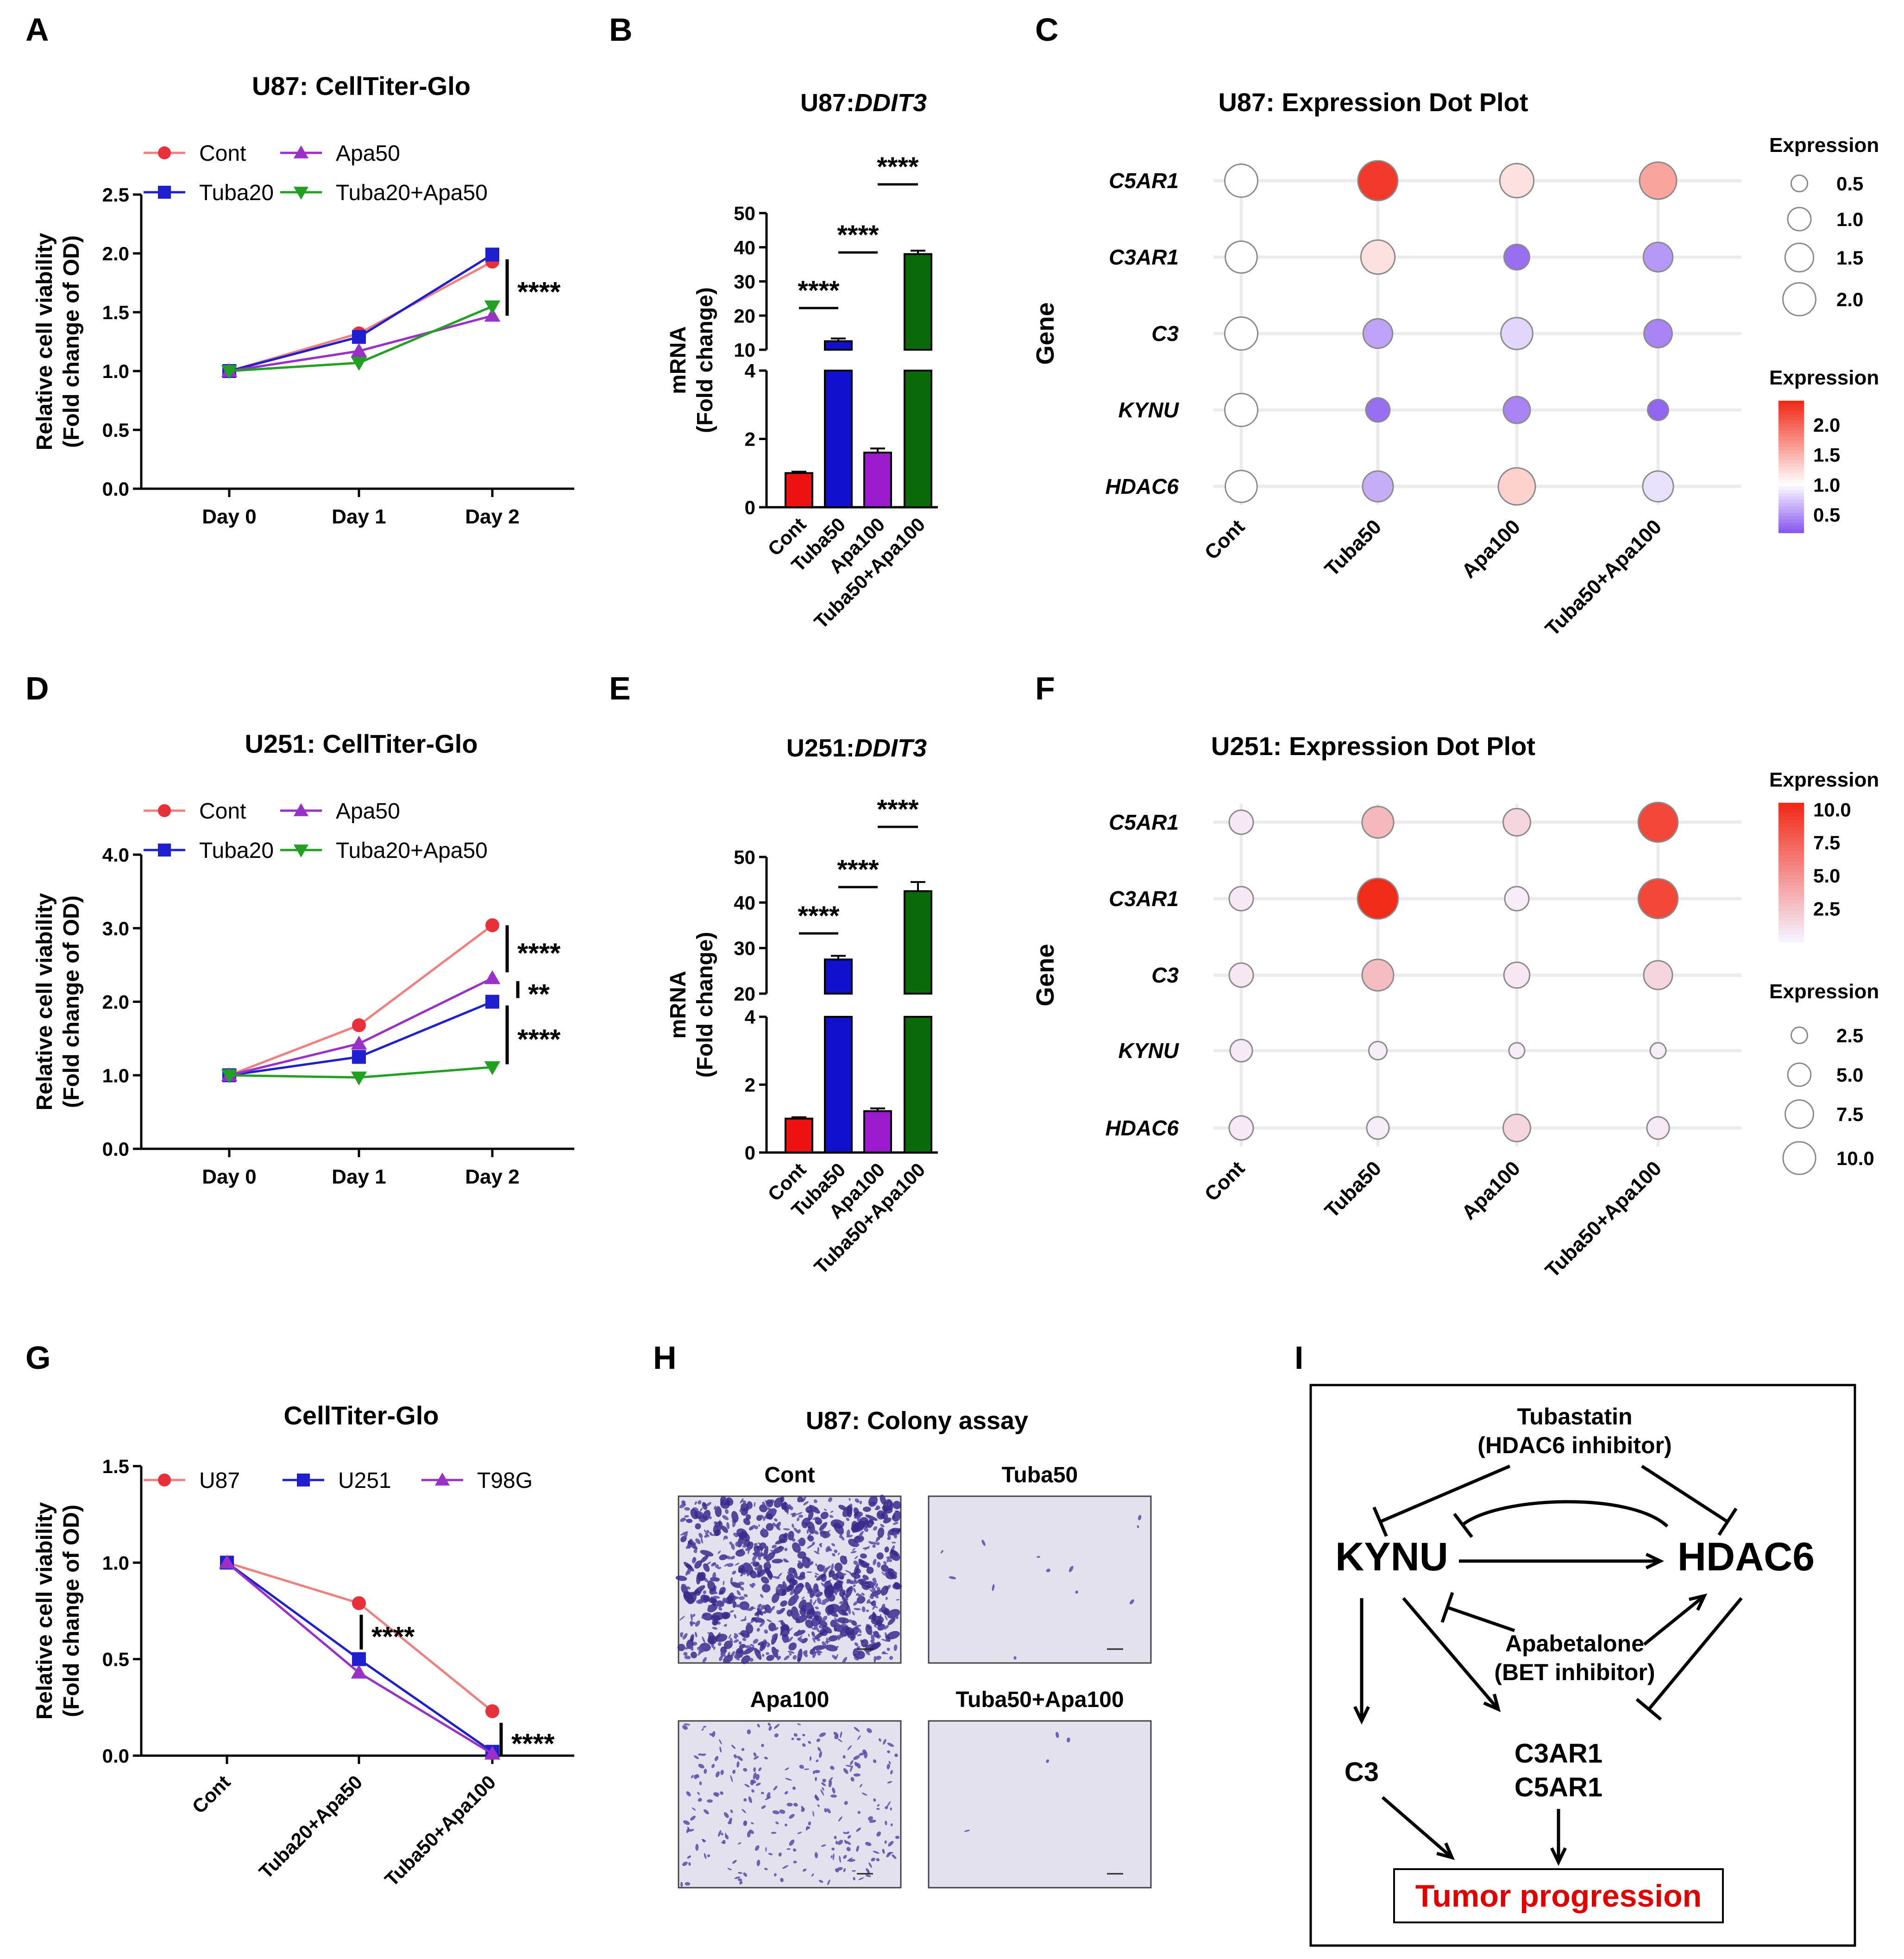 The image size is (1904, 1959). Describe the element at coordinates (361, 86) in the screenshot. I see `chart-title: U87: CellTiter-Glo` at that location.